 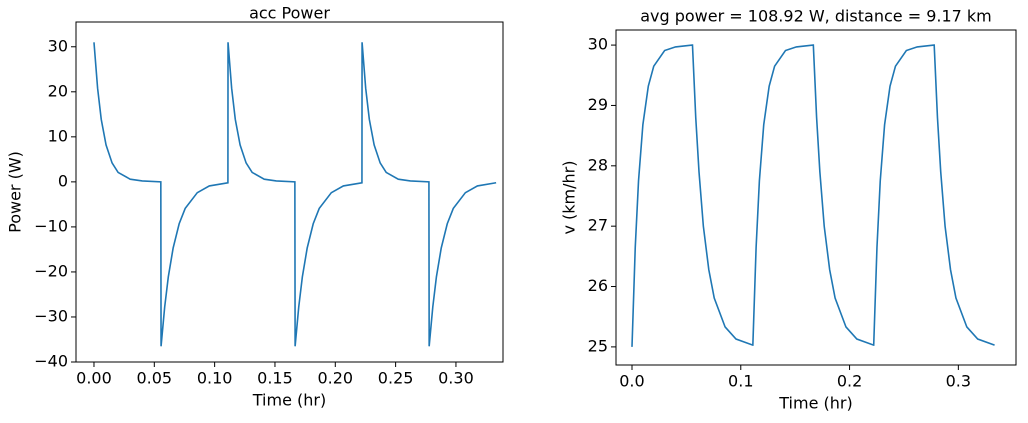 What do you see at coordinates (289, 13) in the screenshot?
I see `chart-title: acc Power` at bounding box center [289, 13].